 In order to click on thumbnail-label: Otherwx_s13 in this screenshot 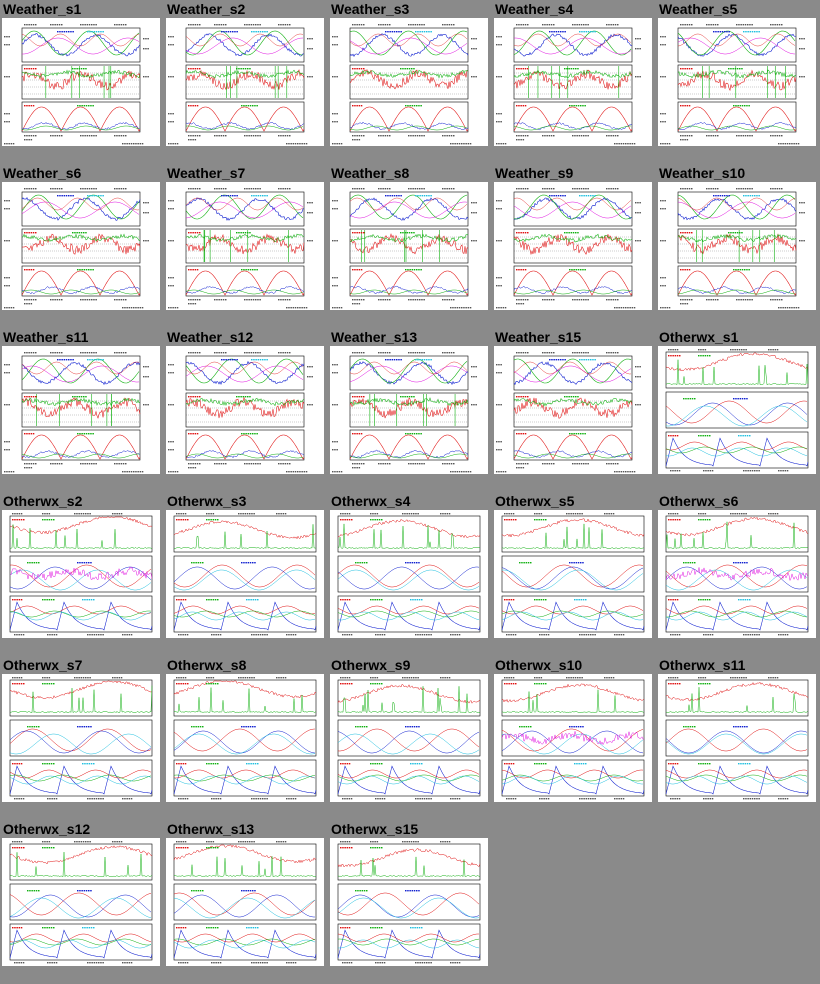, I will do `click(211, 829)`.